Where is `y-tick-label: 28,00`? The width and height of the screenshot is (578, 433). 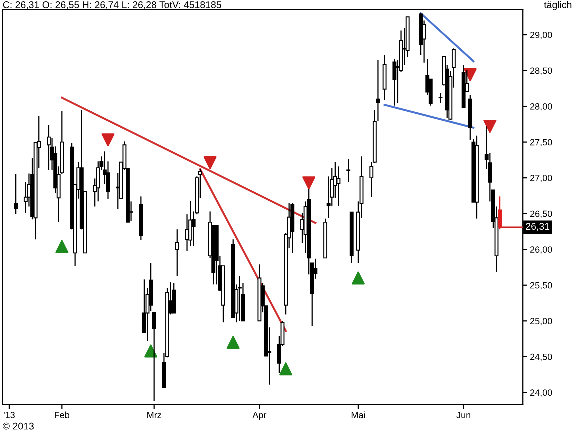 y-tick-label: 28,00 is located at coordinates (541, 107).